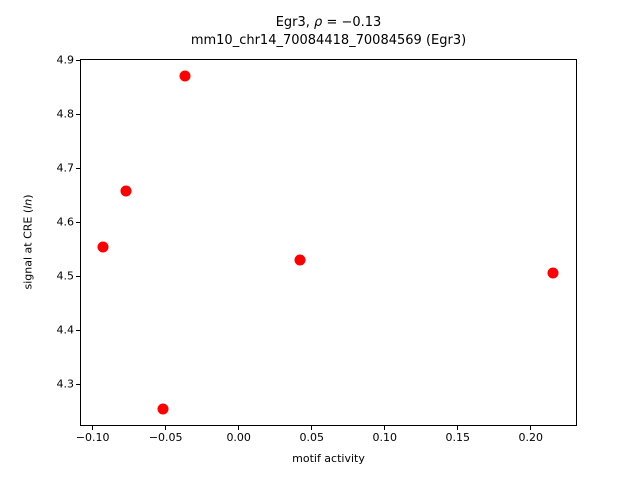 Image resolution: width=640 pixels, height=480 pixels. I want to click on chart-title-text: Egr3,, so click(295, 22).